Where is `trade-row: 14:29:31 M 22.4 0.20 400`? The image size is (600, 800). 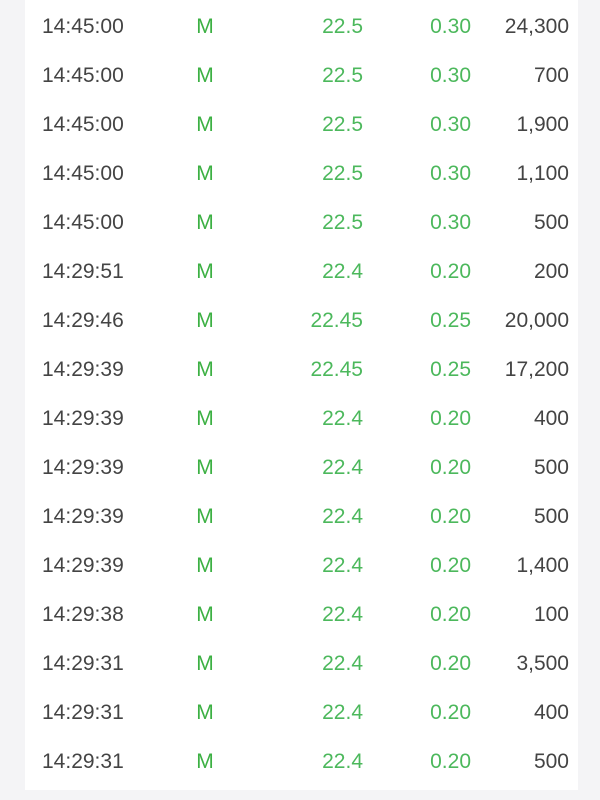
trade-row: 14:29:31 M 22.4 0.20 400 is located at coordinates (301, 712).